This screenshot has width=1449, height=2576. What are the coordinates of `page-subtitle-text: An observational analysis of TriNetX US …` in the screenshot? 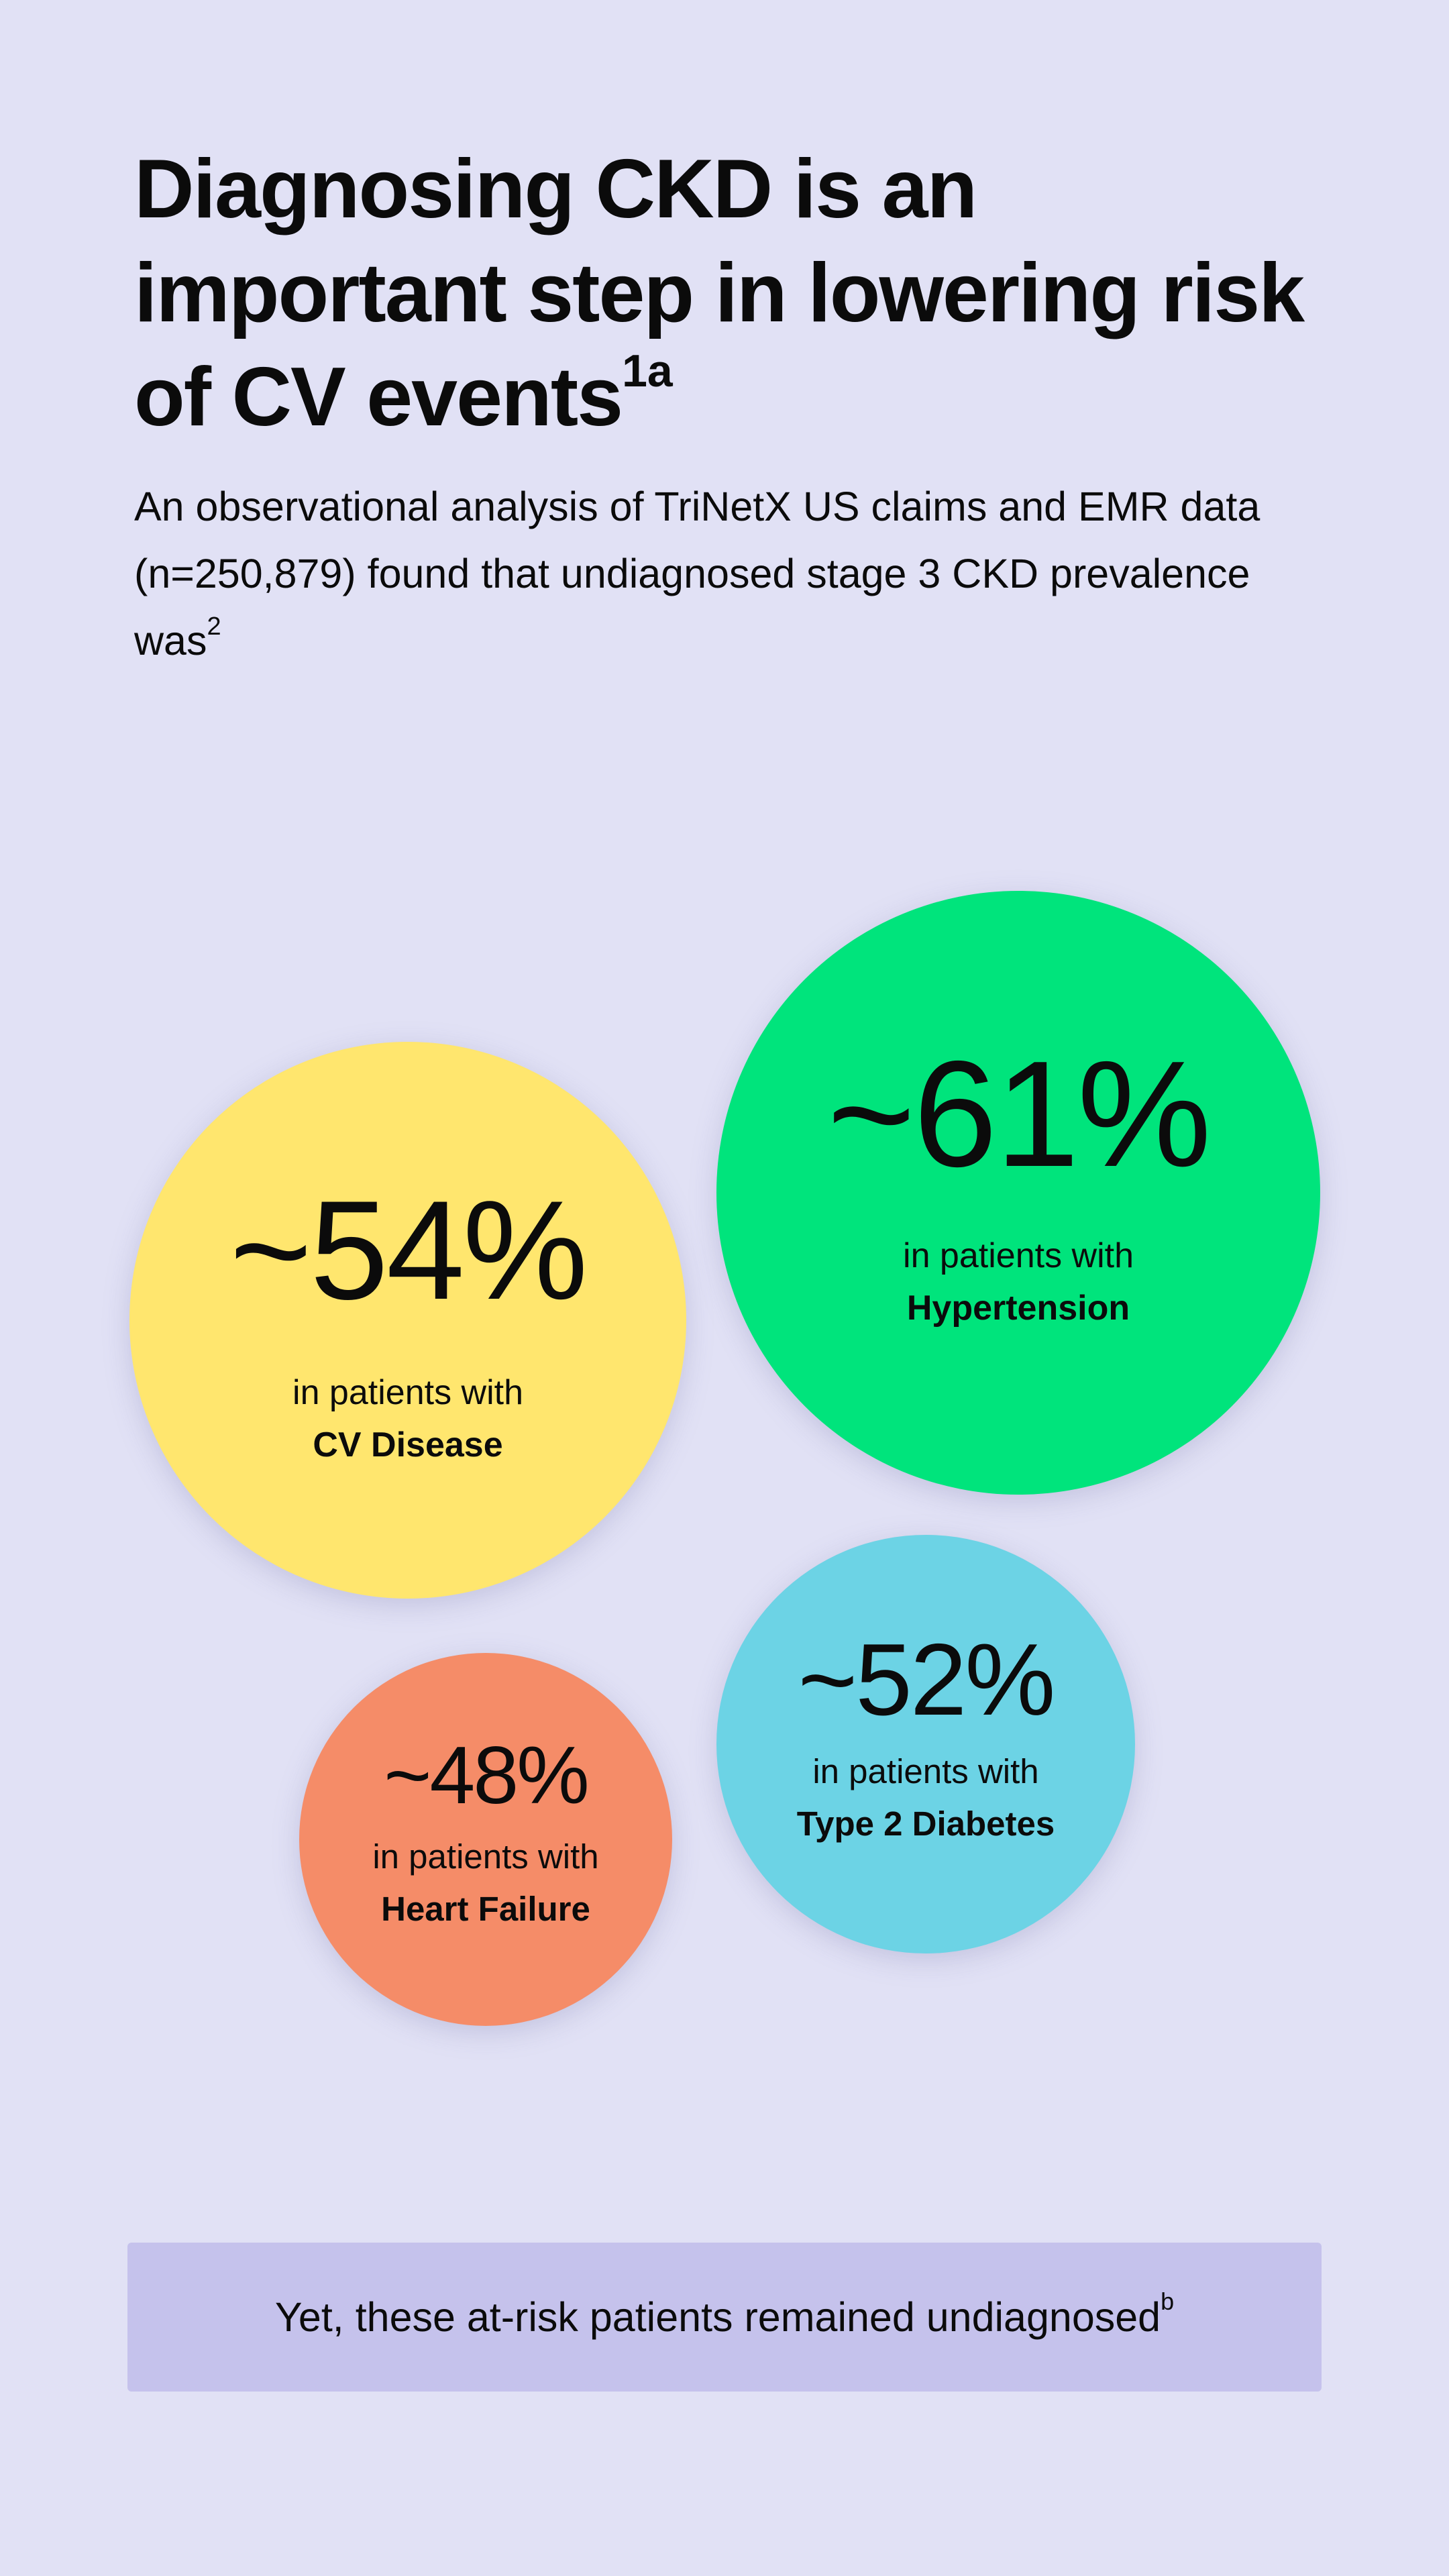 It's located at (697, 573).